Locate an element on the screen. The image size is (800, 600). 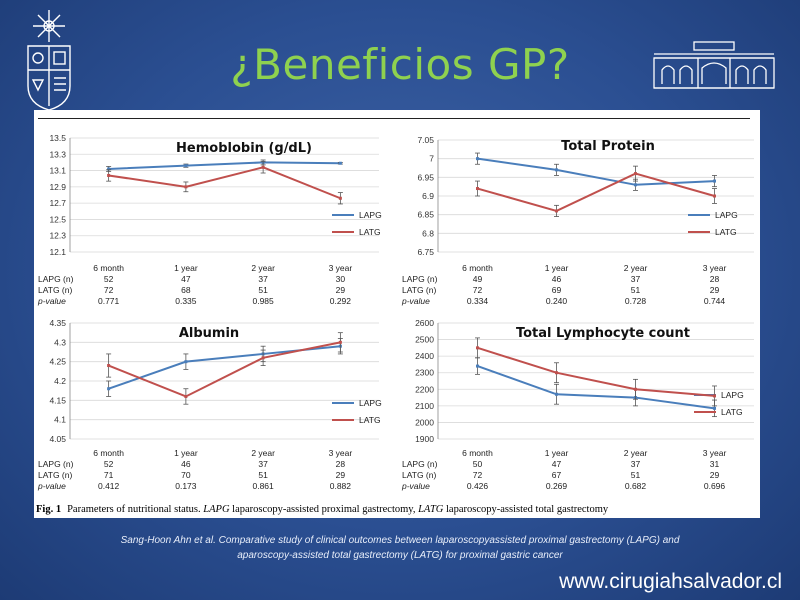
website-url: www.cirugiahsalvador.cl is located at coordinates (670, 581).